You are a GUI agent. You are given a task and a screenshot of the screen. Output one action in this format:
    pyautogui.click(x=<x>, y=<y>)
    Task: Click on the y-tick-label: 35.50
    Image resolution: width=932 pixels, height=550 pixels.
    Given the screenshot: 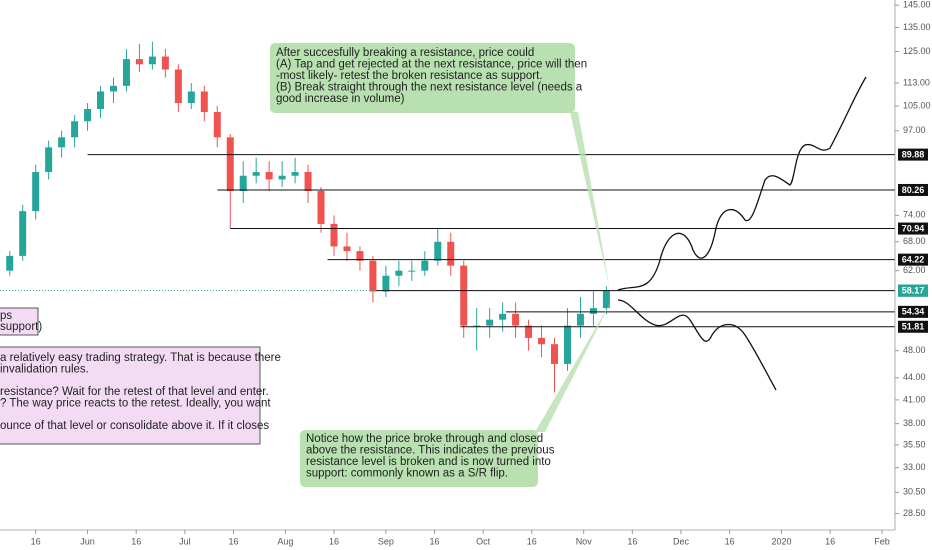 What is the action you would take?
    pyautogui.click(x=914, y=444)
    